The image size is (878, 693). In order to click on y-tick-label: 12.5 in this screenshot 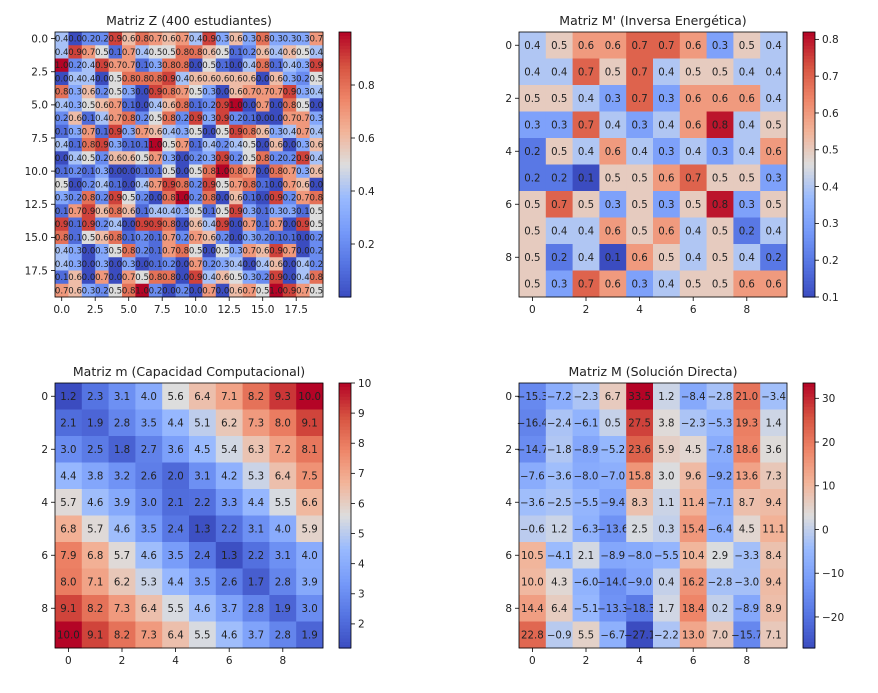, I will do `click(36, 205)`.